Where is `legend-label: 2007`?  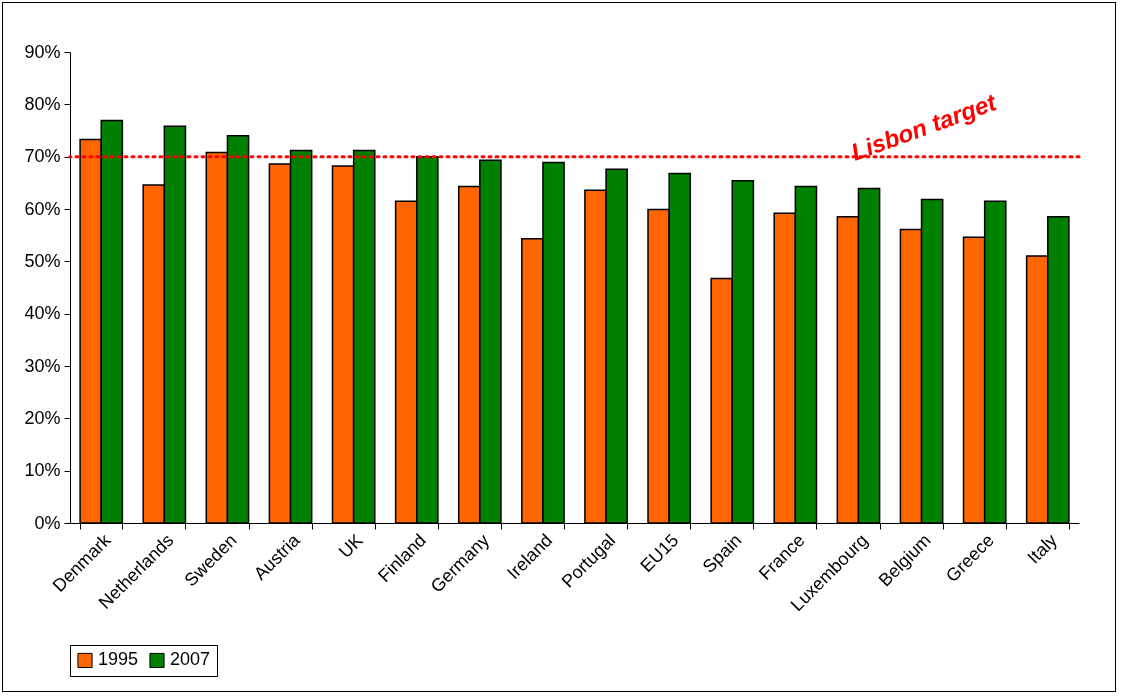 legend-label: 2007 is located at coordinates (190, 659).